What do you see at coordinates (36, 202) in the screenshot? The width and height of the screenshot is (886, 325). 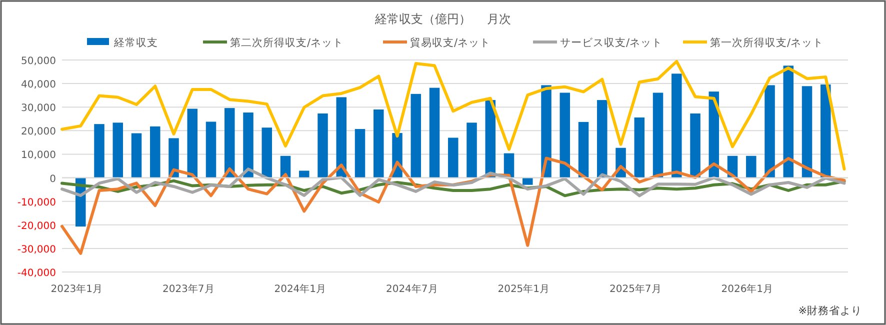 I see `ytick: -10,000` at bounding box center [36, 202].